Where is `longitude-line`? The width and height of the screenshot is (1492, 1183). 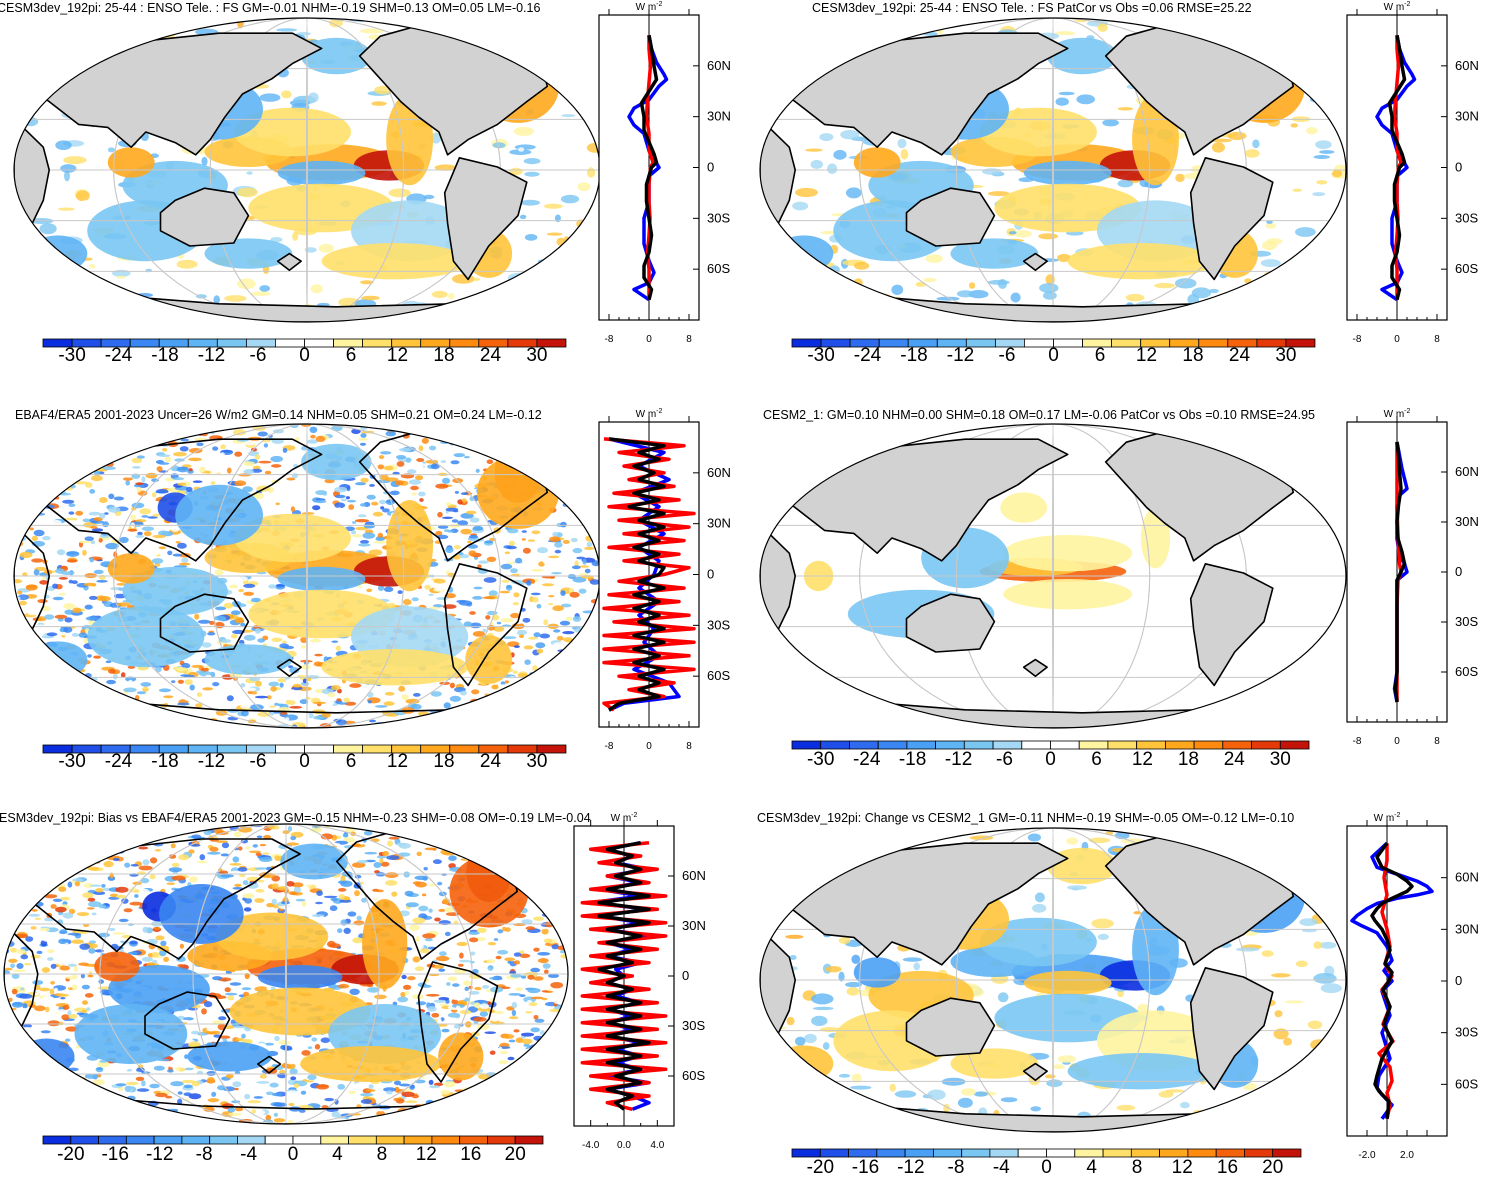
longitude-line is located at coordinates (1053, 576).